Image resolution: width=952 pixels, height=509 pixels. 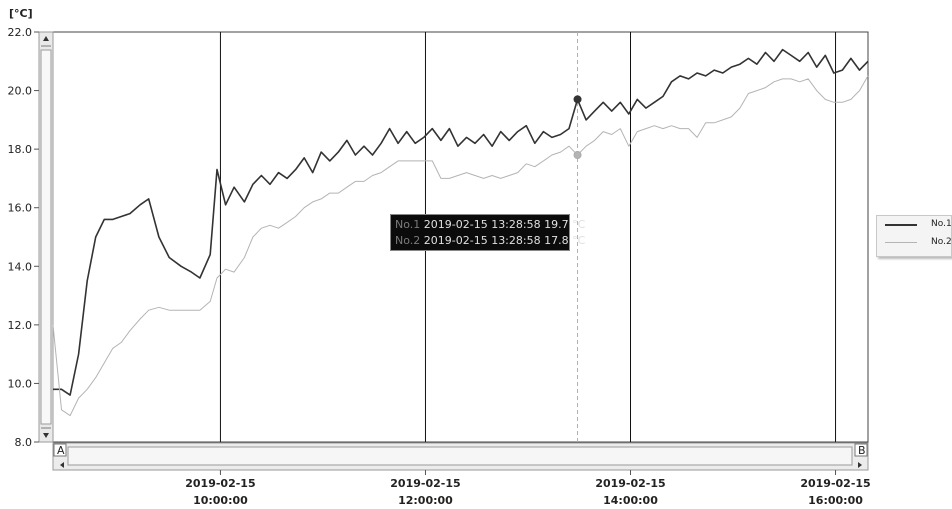 I want to click on vertical-scroll-thumb, so click(x=46, y=237).